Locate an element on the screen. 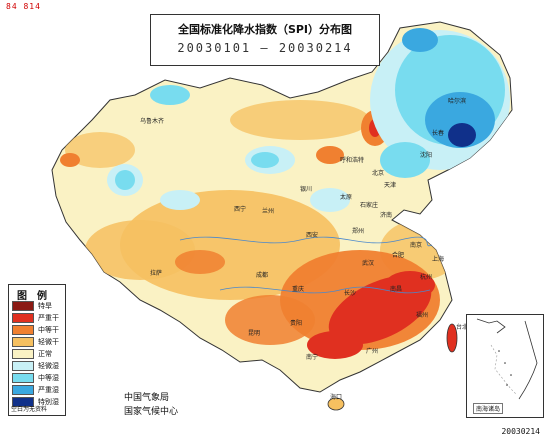 Image resolution: width=550 pixels, height=436 pixels. legend-title: 图例 is located at coordinates (37, 296).